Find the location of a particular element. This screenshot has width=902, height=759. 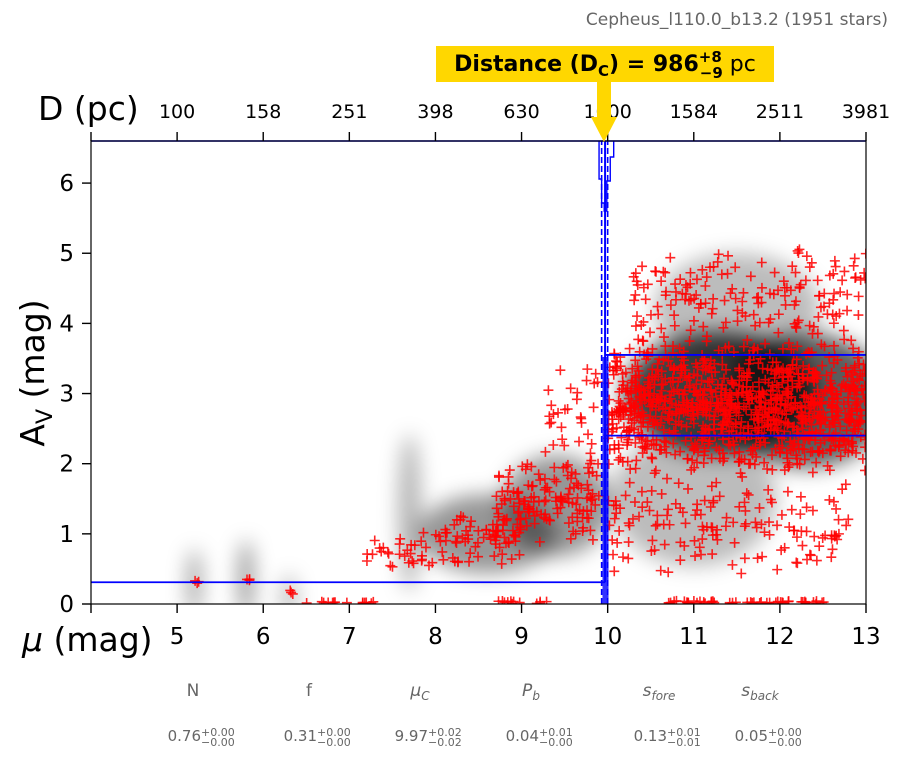

parameter-lower-error: −0.02 is located at coordinates (445, 742).